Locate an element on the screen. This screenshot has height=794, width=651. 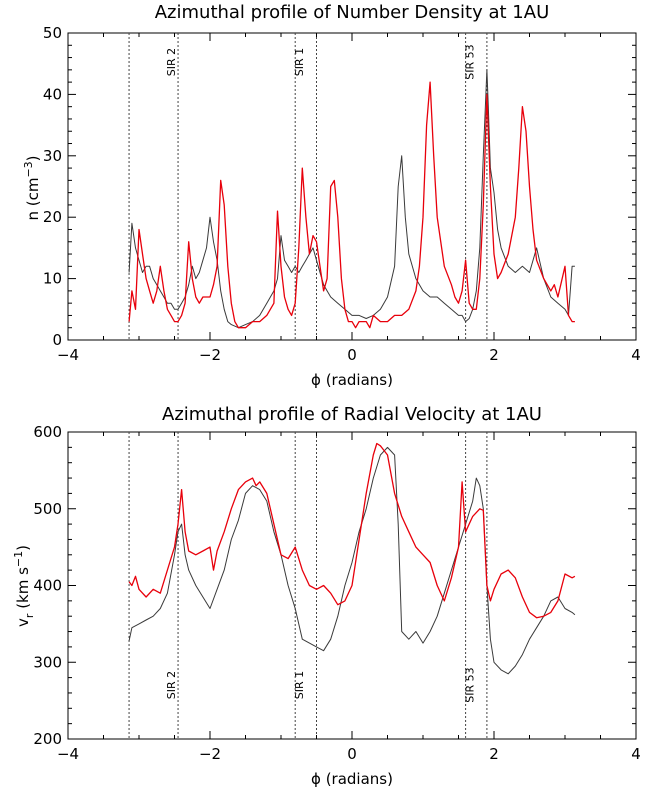
velocity-x-tick-label: 2 is located at coordinates (494, 754).